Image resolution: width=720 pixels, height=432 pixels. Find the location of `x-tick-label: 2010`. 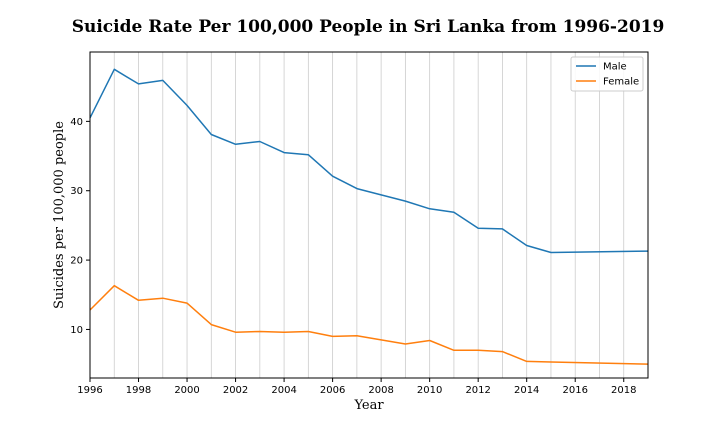

x-tick-label: 2010 is located at coordinates (429, 390).